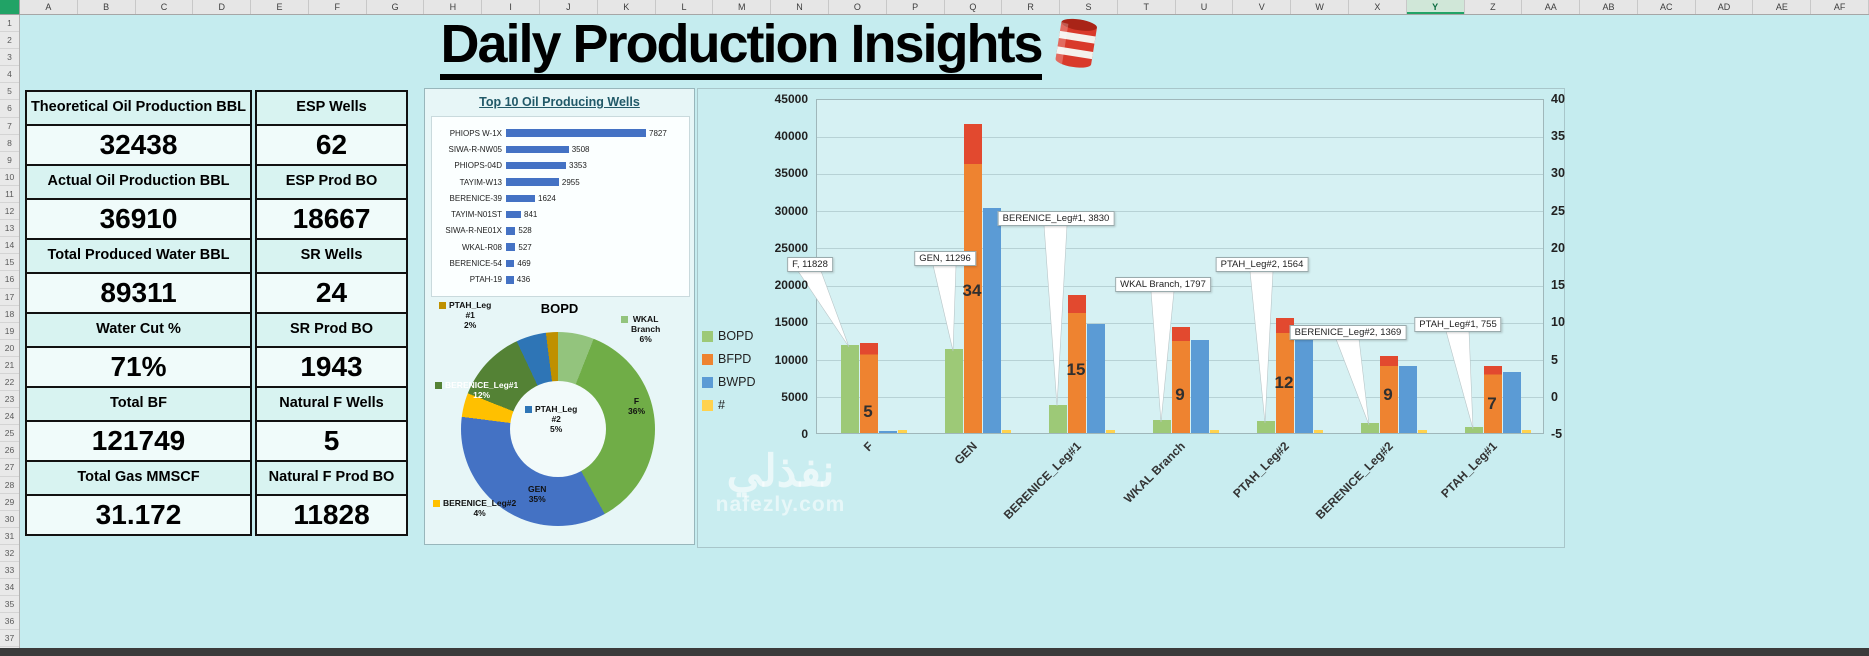 The height and width of the screenshot is (656, 1869). I want to click on kpi-value: 18667, so click(331, 220).